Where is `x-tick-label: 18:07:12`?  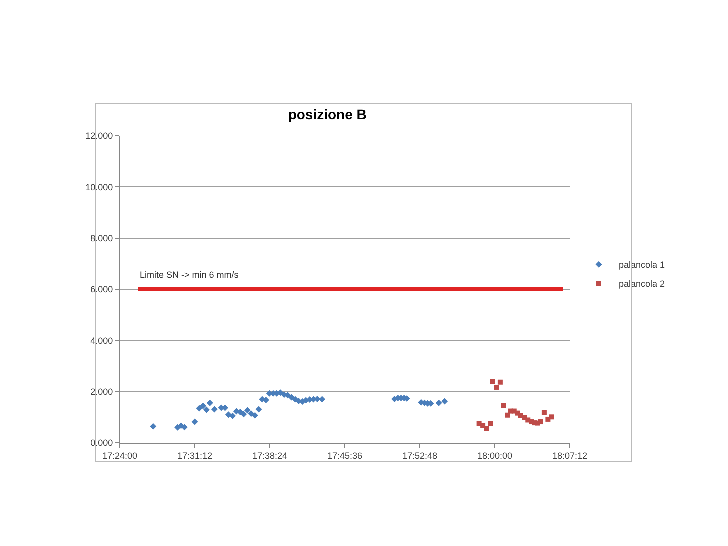
x-tick-label: 18:07:12 is located at coordinates (570, 455).